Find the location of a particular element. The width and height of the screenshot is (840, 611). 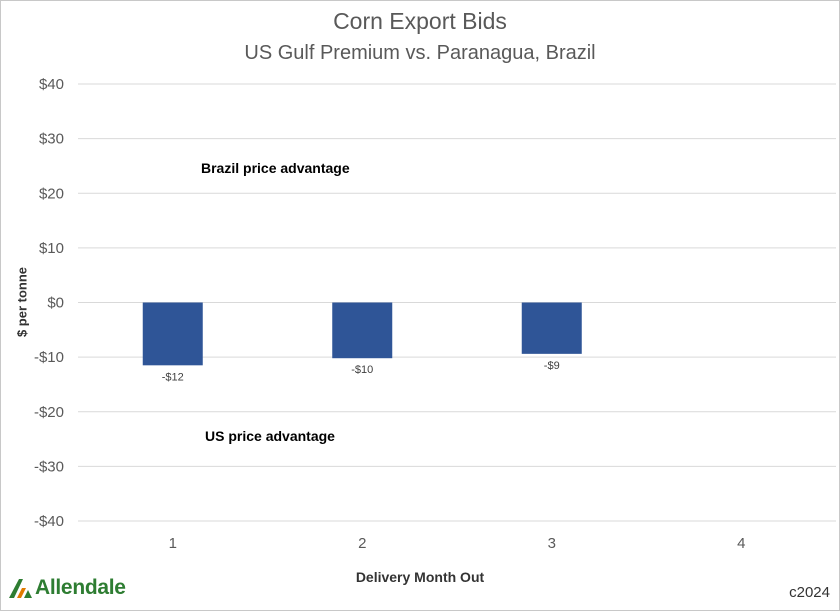

logo-text: Allendale is located at coordinates (80, 587).